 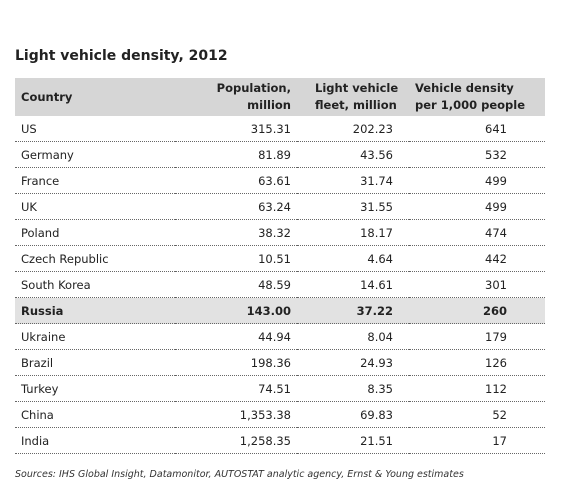 I want to click on country-cell: Turkey, so click(x=95, y=388).